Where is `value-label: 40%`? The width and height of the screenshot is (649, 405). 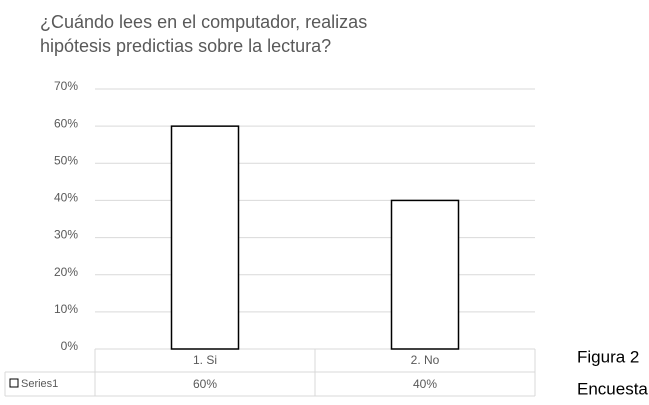
value-label: 40% is located at coordinates (425, 384).